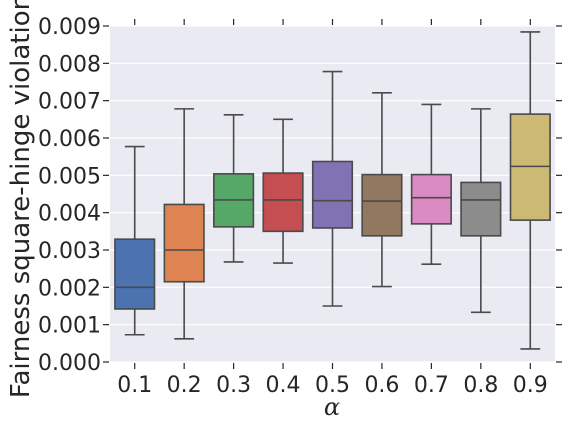 The image size is (563, 428). What do you see at coordinates (234, 188) in the screenshot?
I see `box-0.3` at bounding box center [234, 188].